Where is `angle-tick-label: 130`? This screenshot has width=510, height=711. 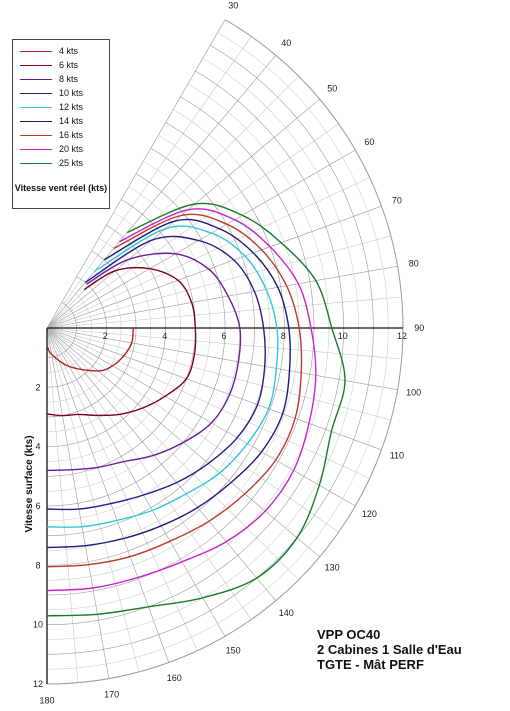 angle-tick-label: 130 is located at coordinates (332, 567).